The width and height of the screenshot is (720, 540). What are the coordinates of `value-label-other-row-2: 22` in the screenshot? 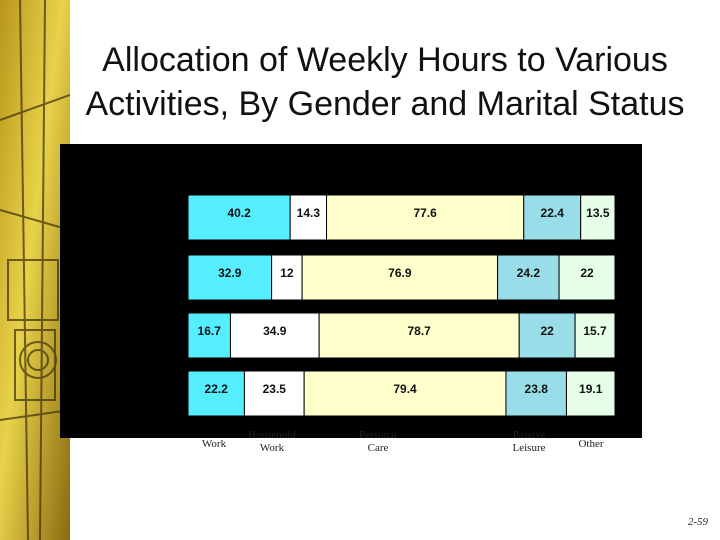 It's located at (587, 273).